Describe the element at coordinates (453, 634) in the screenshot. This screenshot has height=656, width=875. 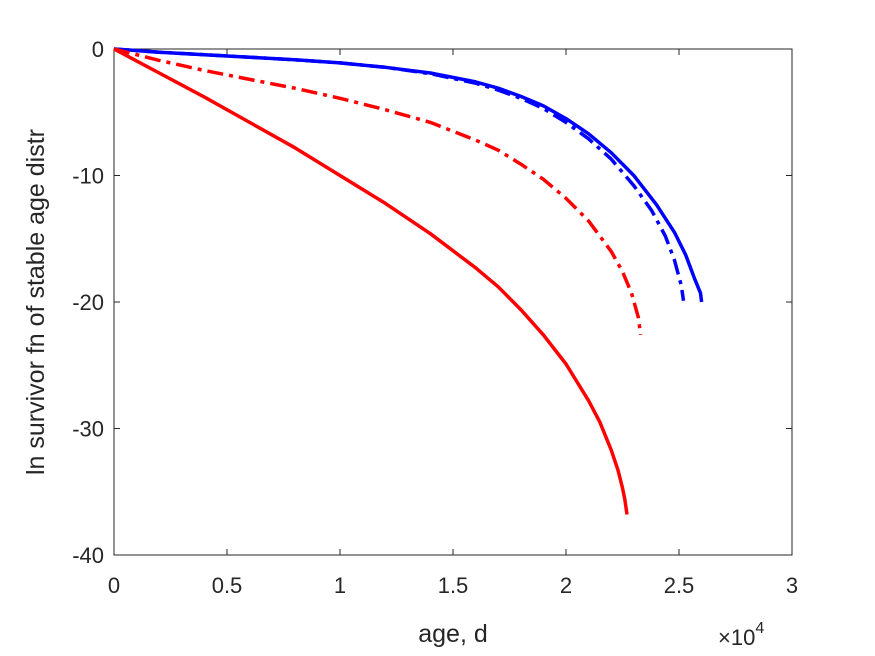
I see `x-axis-label: age, d` at that location.